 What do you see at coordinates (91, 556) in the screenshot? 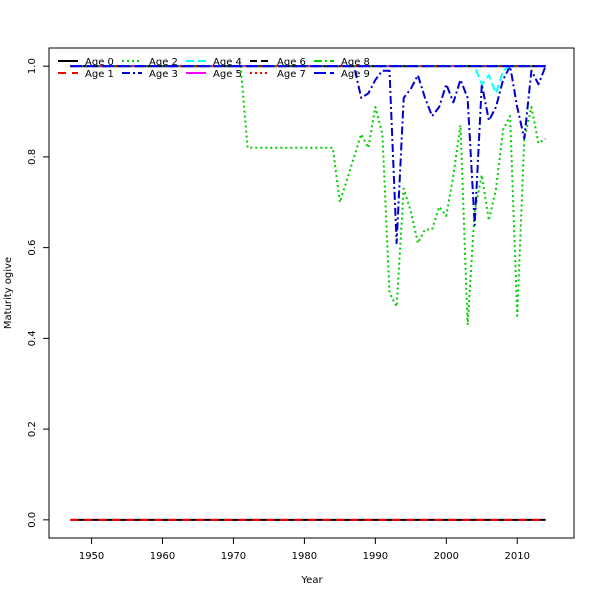
I see `x-tick-label-1950: 1950` at bounding box center [91, 556].